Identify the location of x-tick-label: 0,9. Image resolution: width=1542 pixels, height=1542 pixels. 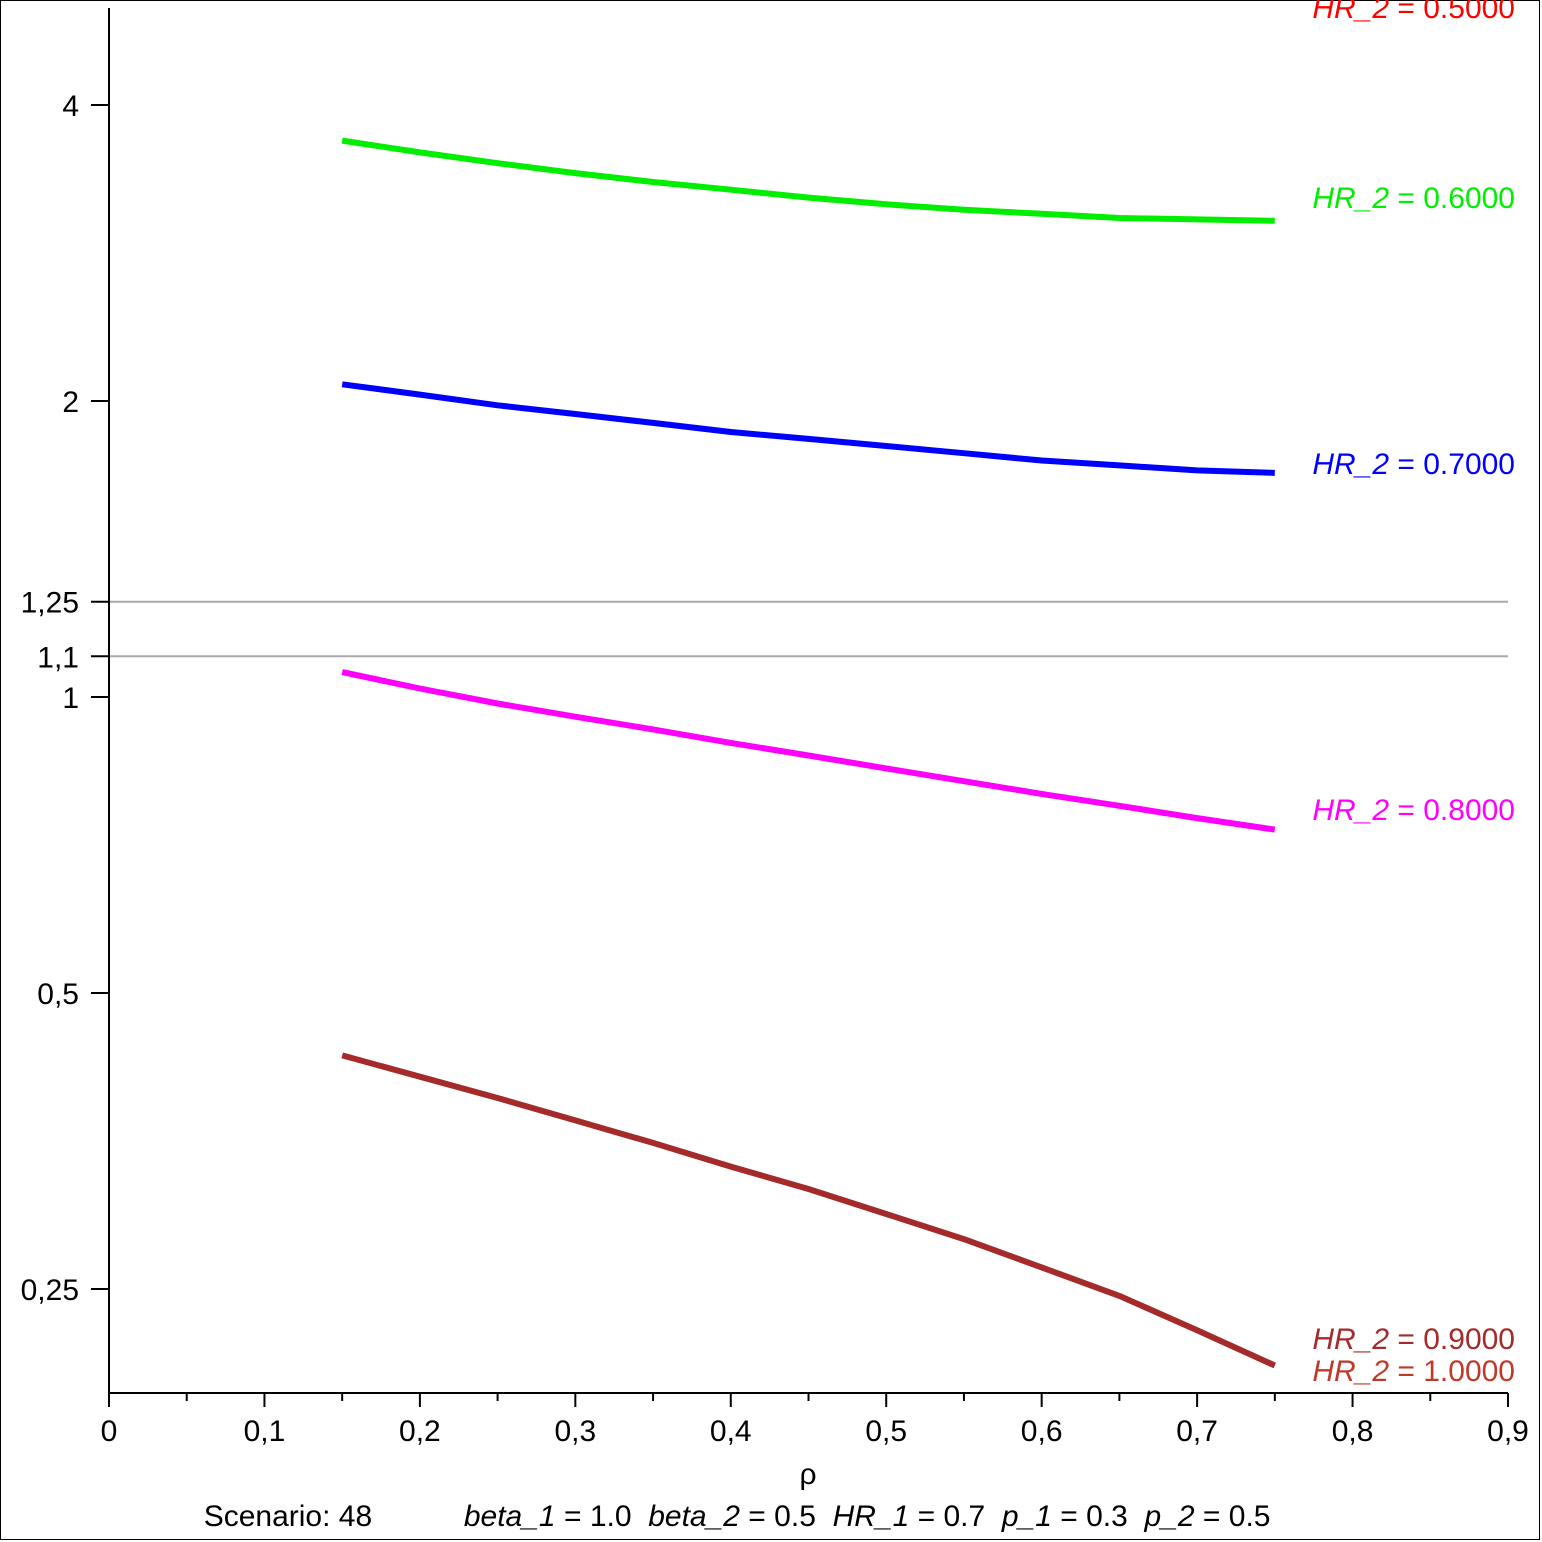
(1508, 1431).